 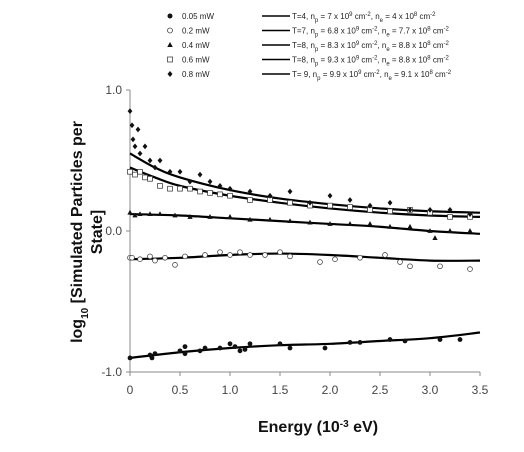 What do you see at coordinates (430, 390) in the screenshot?
I see `x-tick-label: 3.0` at bounding box center [430, 390].